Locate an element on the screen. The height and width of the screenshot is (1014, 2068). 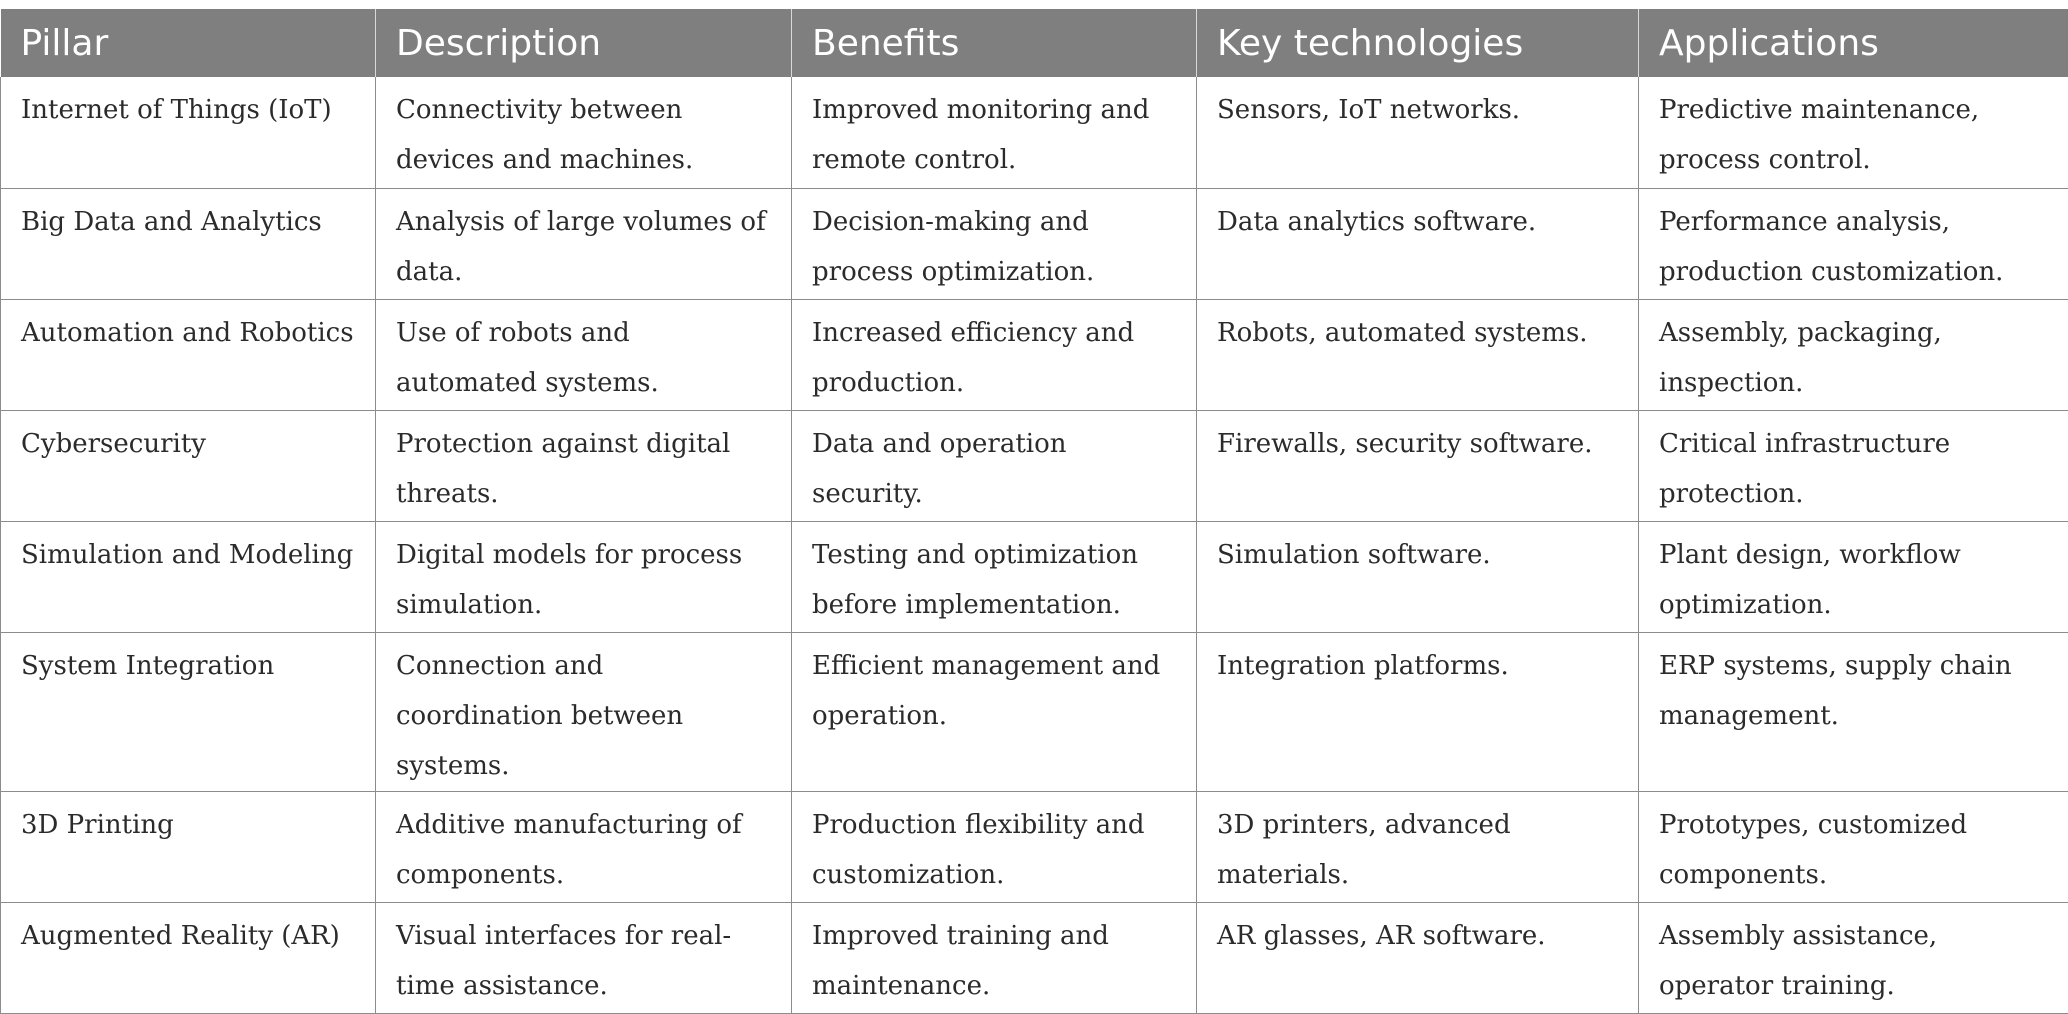
cell-key-technologies: 3D printers, advanced materials. is located at coordinates (1418, 846).